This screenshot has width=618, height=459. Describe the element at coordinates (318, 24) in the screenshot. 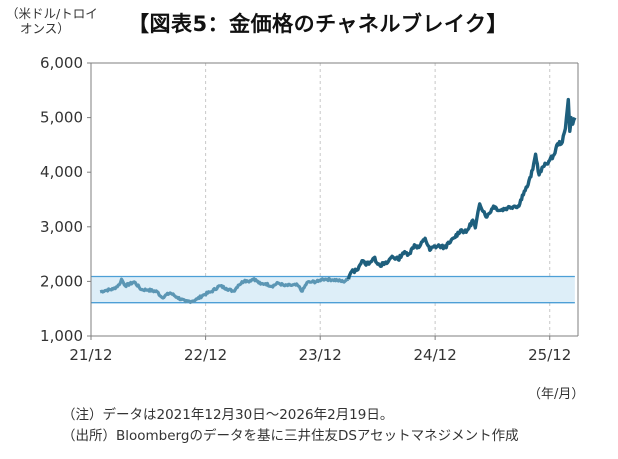

I see `chart-title: 【図表5：金価格のチャネルブレイク】` at that location.